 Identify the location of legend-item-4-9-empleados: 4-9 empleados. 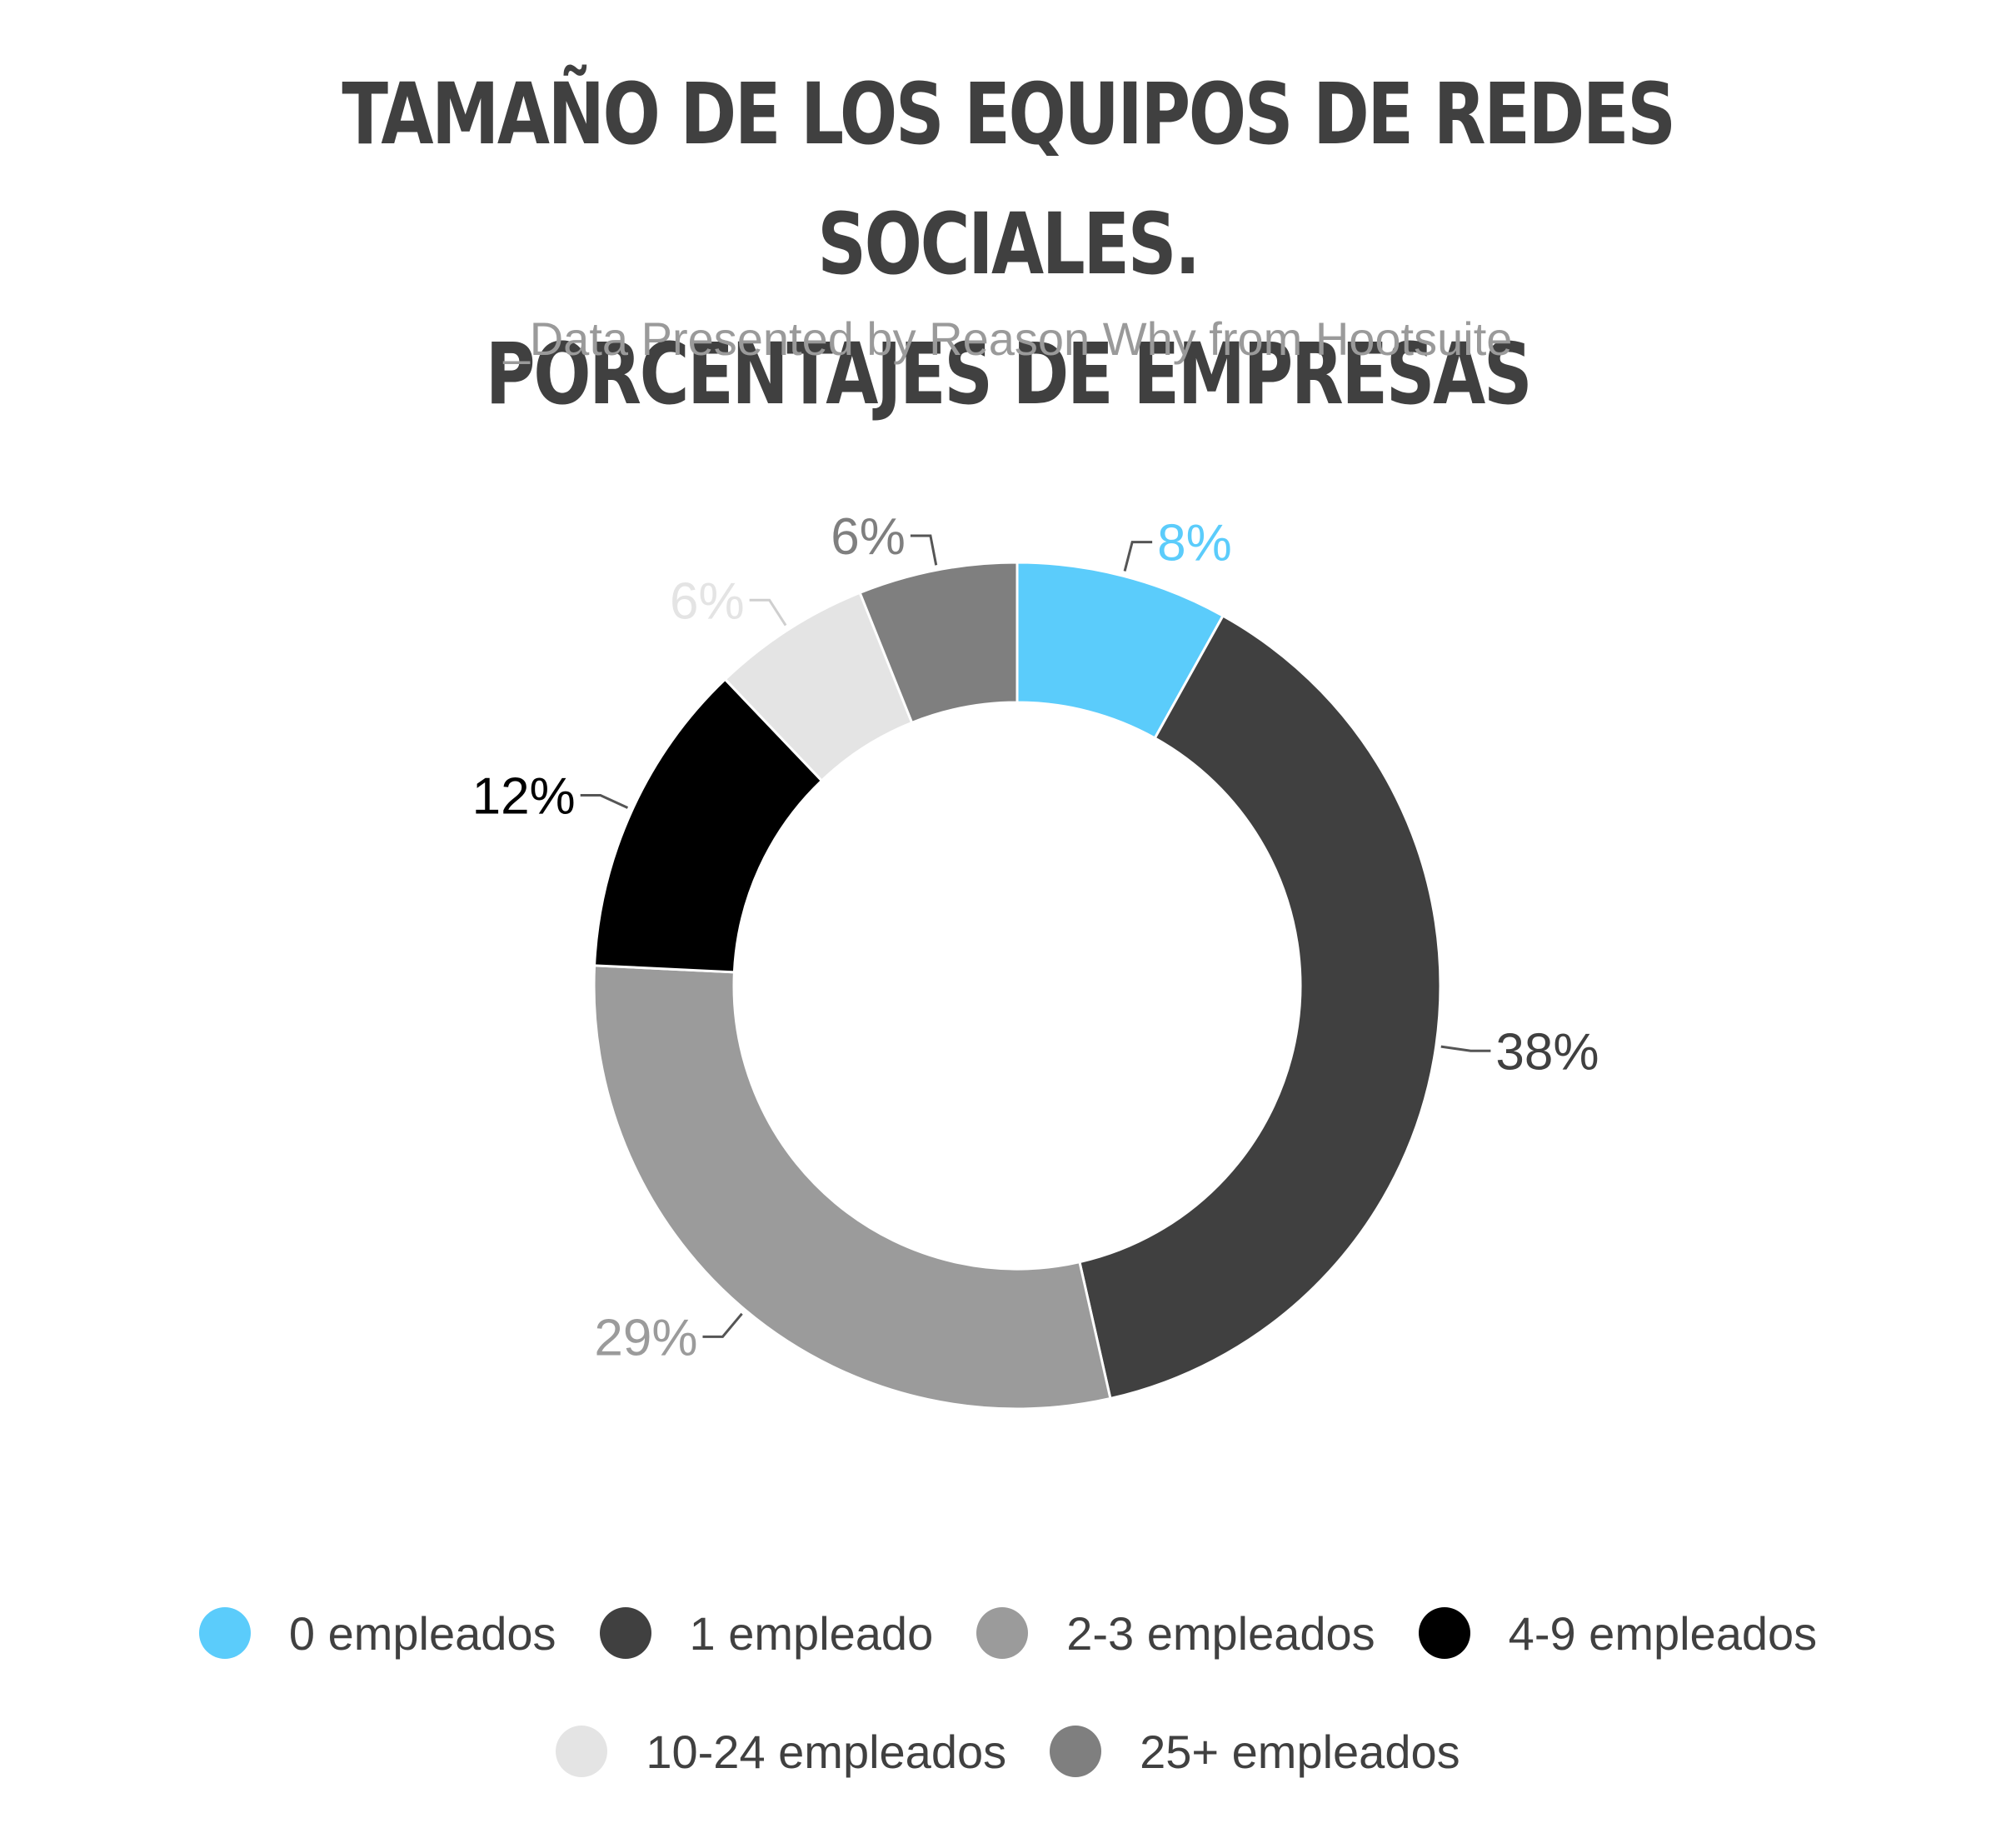
(1618, 1634).